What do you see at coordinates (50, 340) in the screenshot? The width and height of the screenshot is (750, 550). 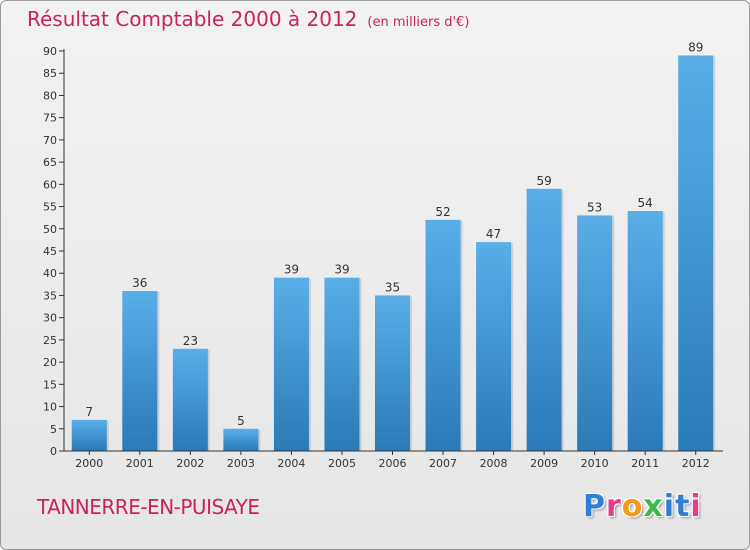 I see `y-tick-label: 25` at bounding box center [50, 340].